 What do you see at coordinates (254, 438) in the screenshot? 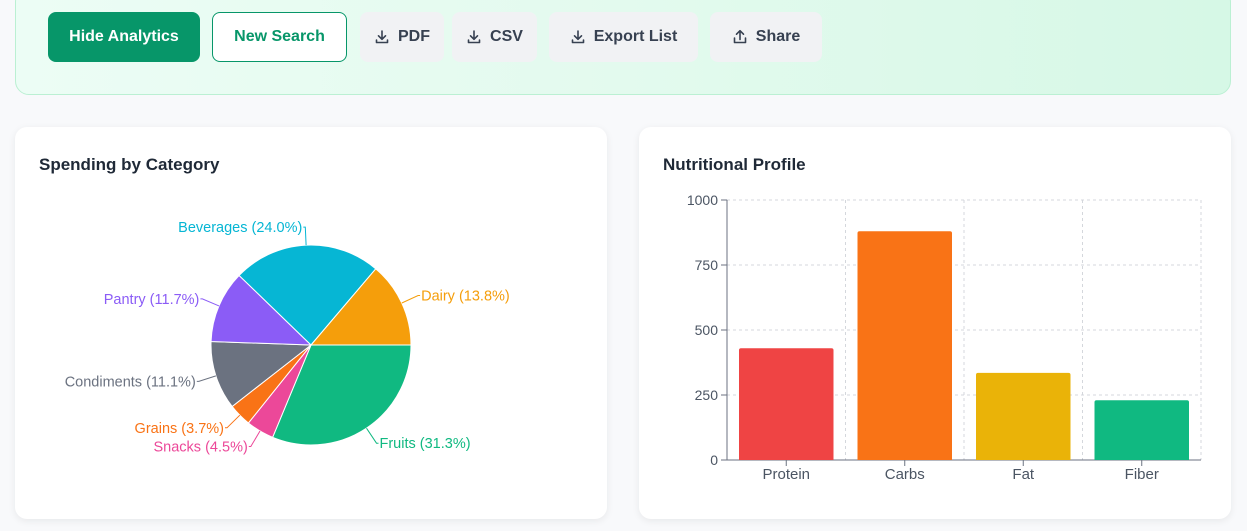
I see `pie-leader-snacks` at bounding box center [254, 438].